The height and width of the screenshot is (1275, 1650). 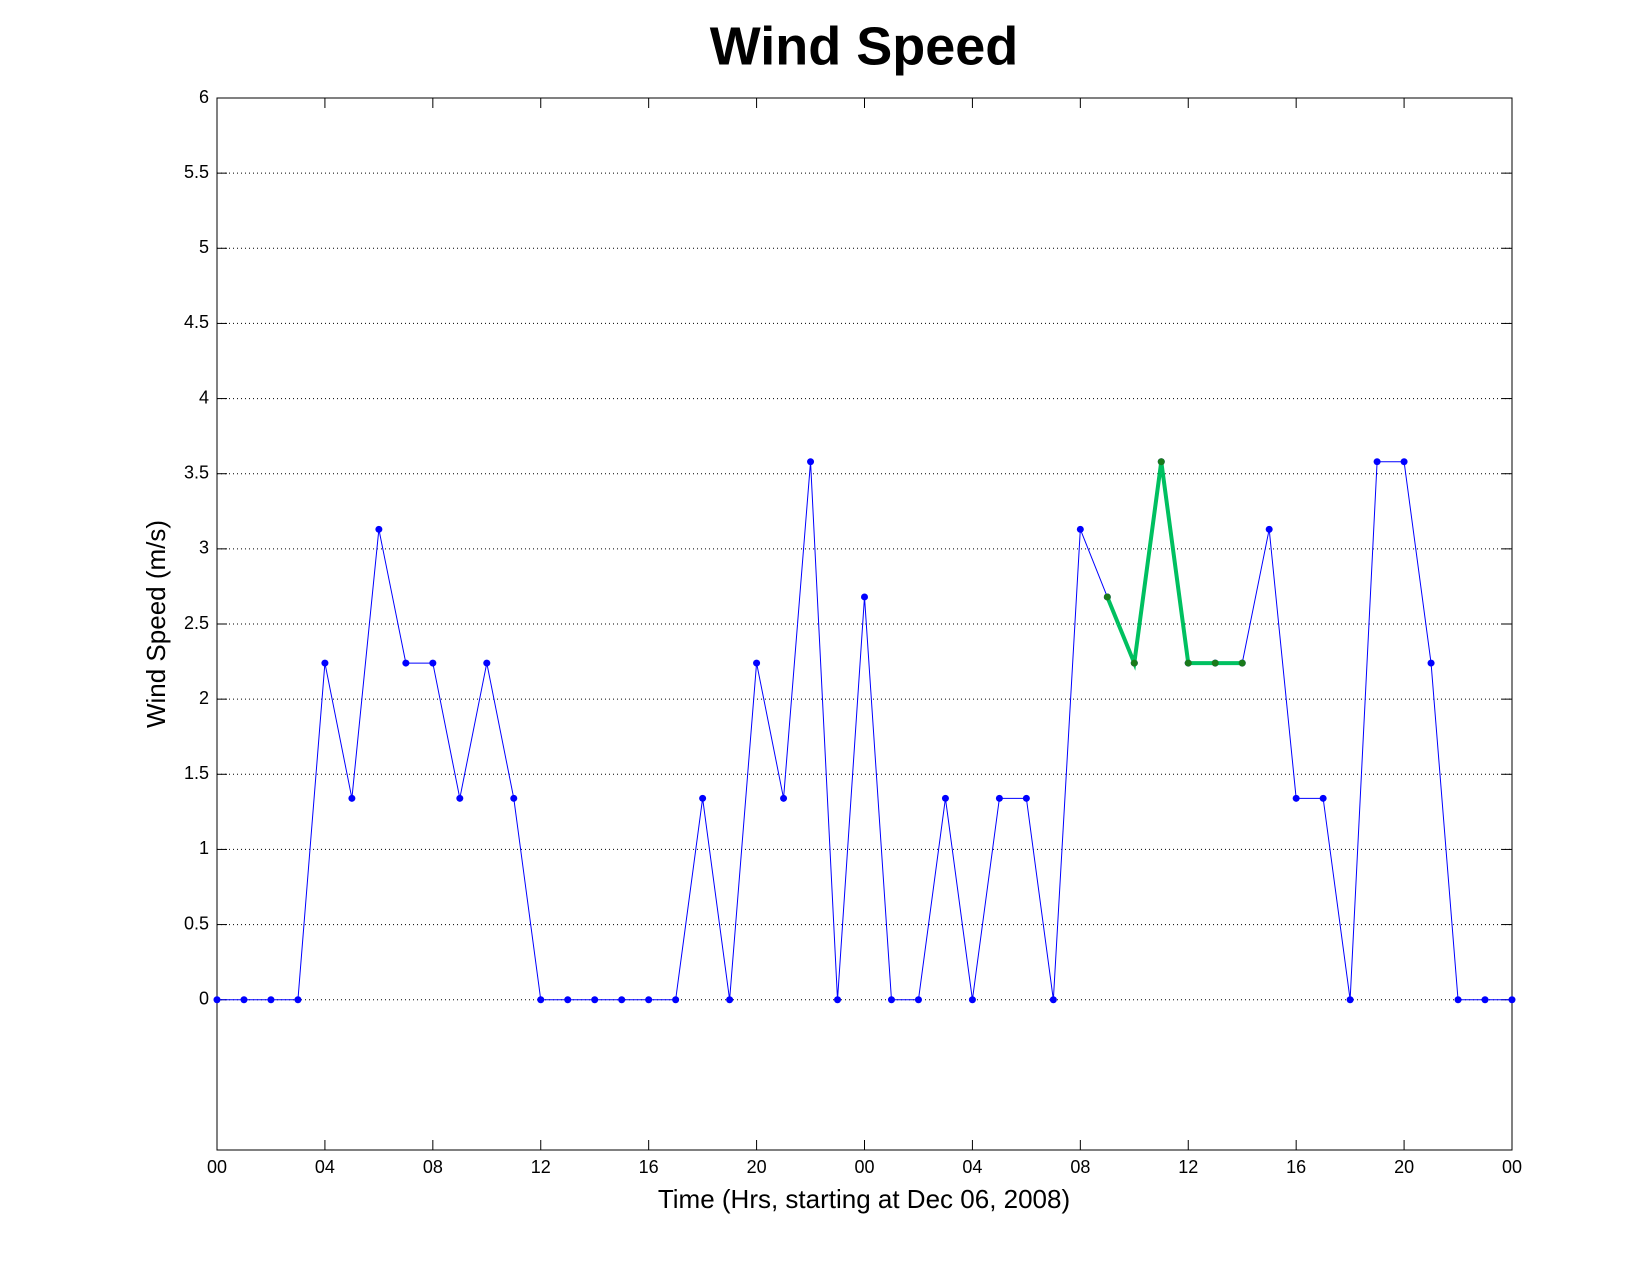 I want to click on y-tick-label: 6, so click(x=204, y=97).